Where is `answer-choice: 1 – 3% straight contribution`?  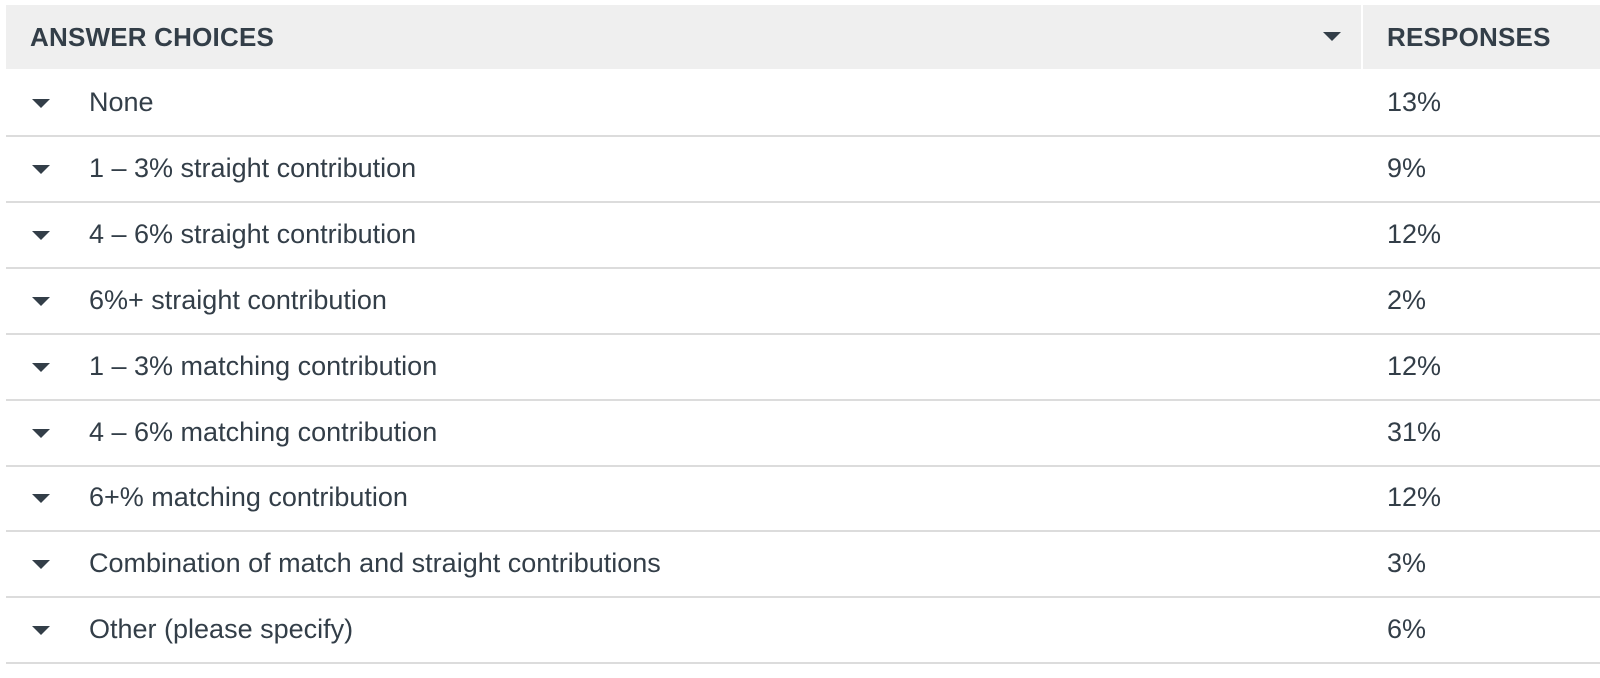 answer-choice: 1 – 3% straight contribution is located at coordinates (253, 167).